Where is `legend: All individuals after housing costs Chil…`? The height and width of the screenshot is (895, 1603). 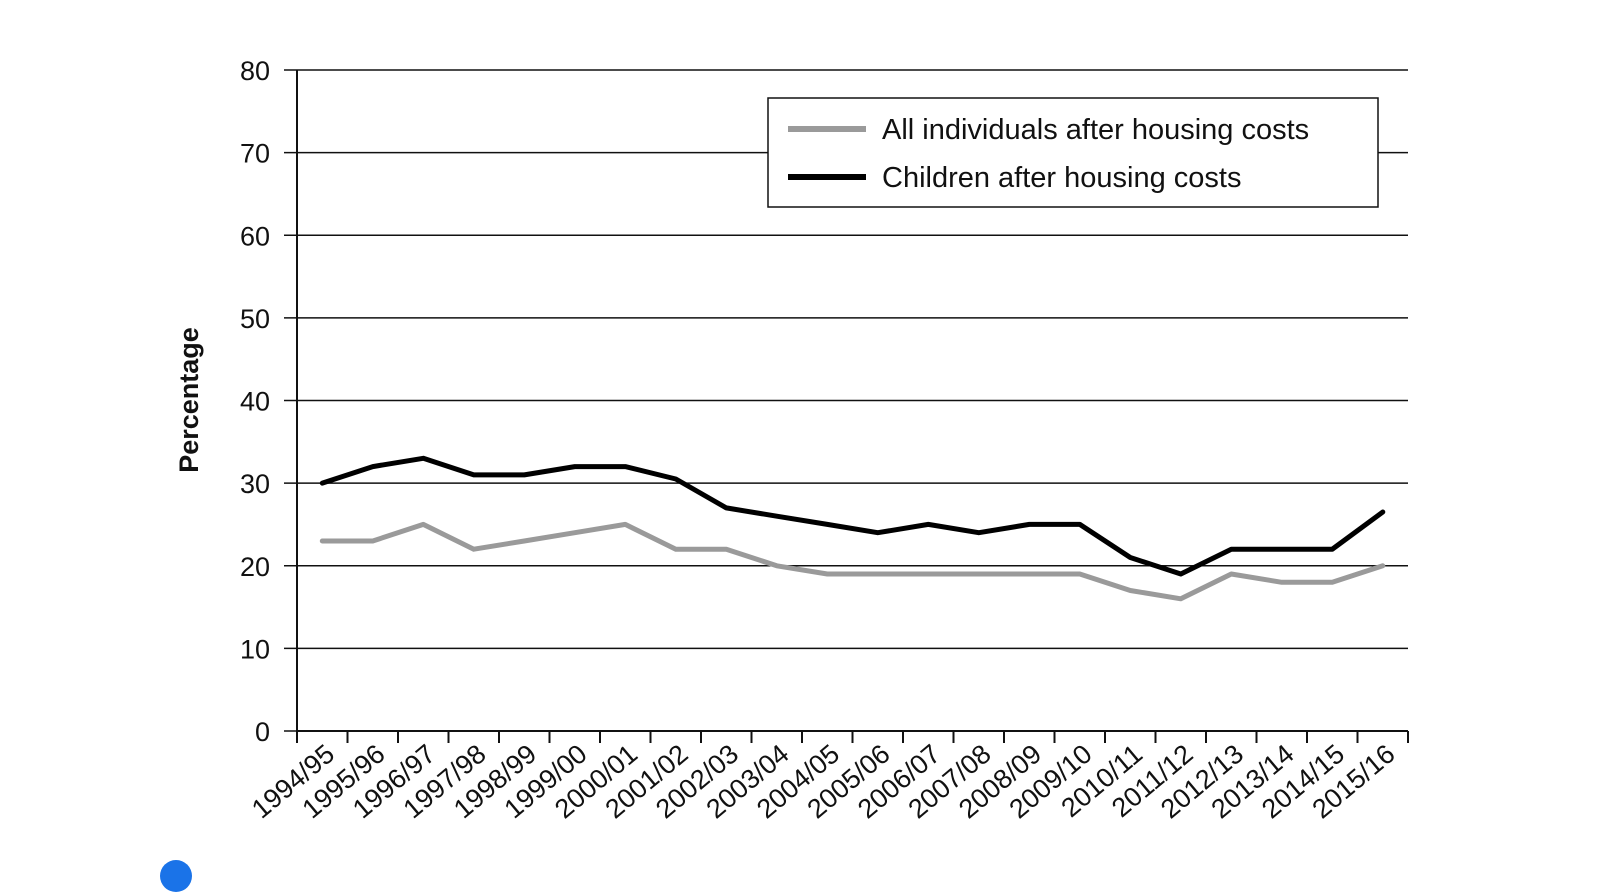
legend: All individuals after housing costs Chil… is located at coordinates (1073, 152).